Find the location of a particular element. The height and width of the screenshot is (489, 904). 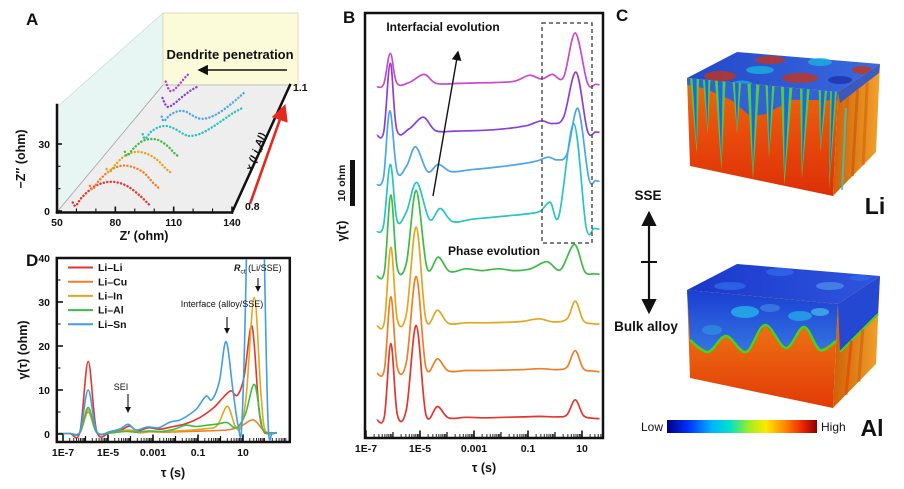

panel-d-ann-interface: Interface (alloy/SSE) is located at coordinates (222, 304).